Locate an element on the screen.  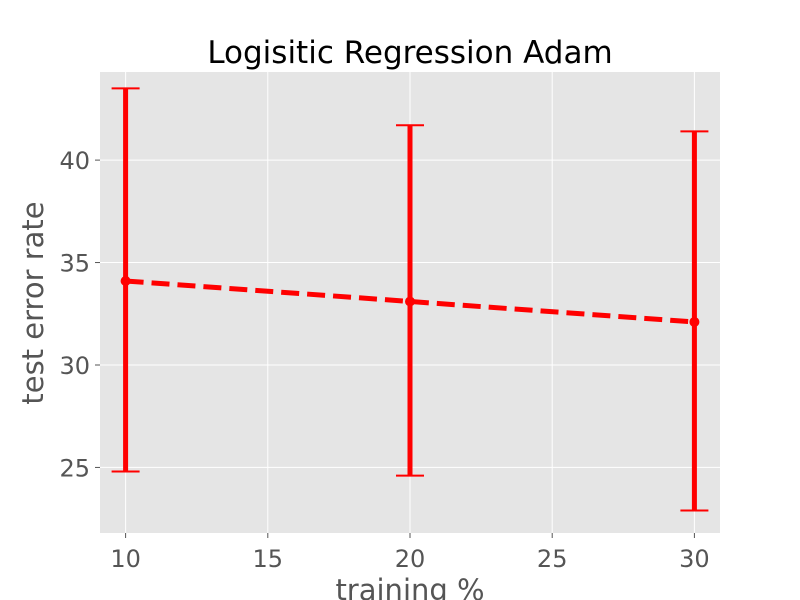
y-tick-label: 35 is located at coordinates (74, 264).